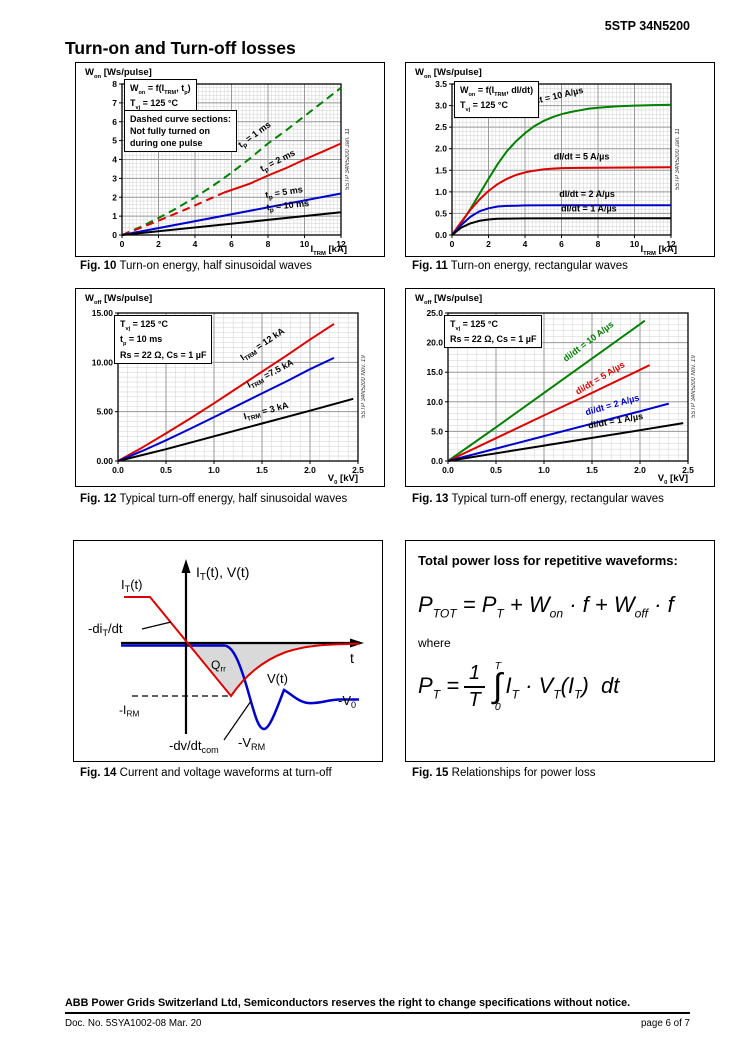 The width and height of the screenshot is (750, 1061). Describe the element at coordinates (430, 266) in the screenshot. I see `fig11-label: Fig. 11` at that location.